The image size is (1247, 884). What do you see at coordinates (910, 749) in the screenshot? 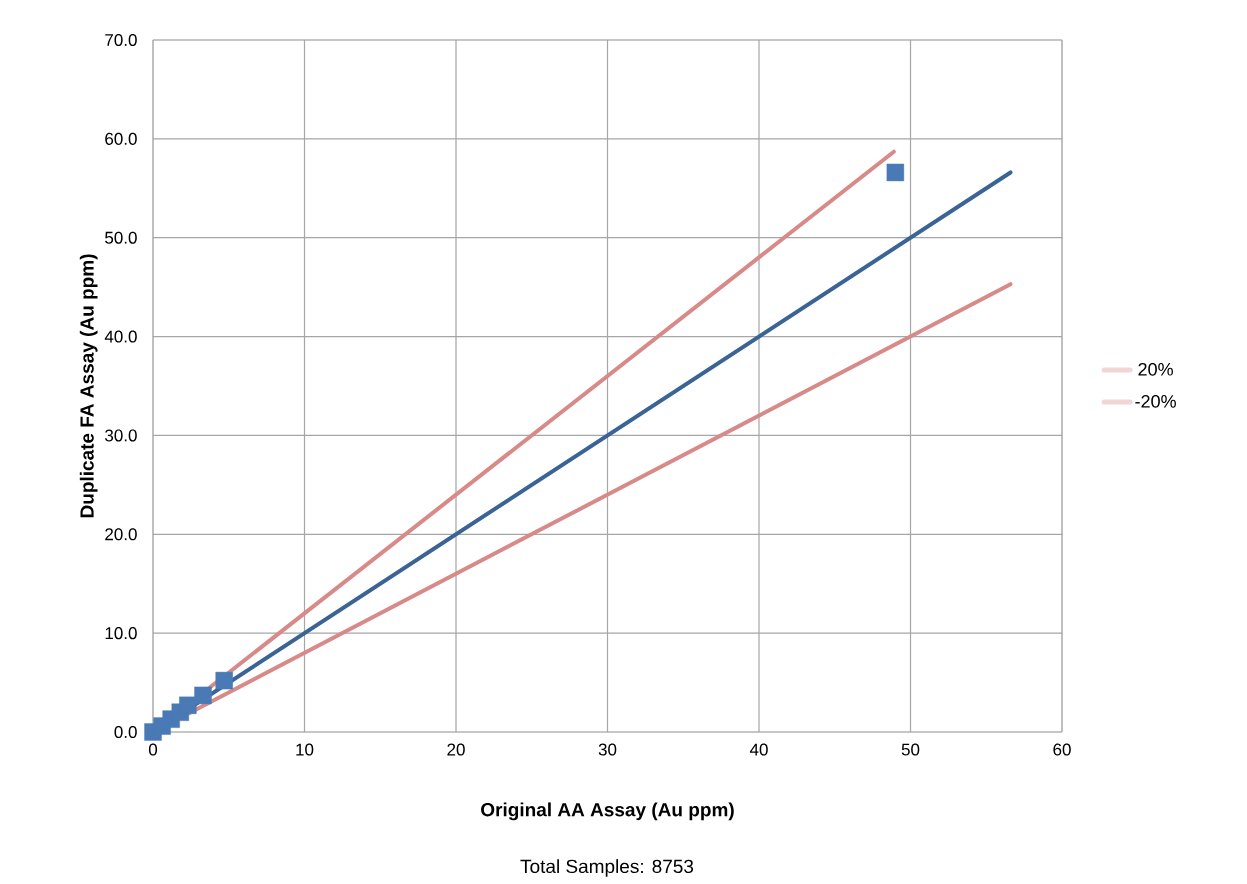
I see `x-tick-label: 50` at bounding box center [910, 749].